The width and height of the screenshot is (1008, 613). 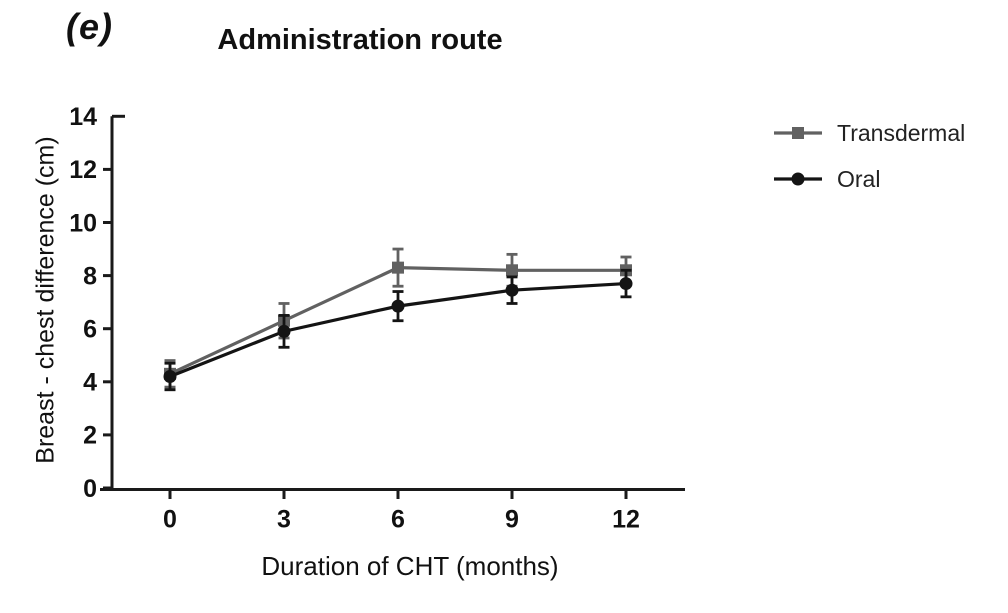 I want to click on legend-item-oral: Oral, so click(x=868, y=179).